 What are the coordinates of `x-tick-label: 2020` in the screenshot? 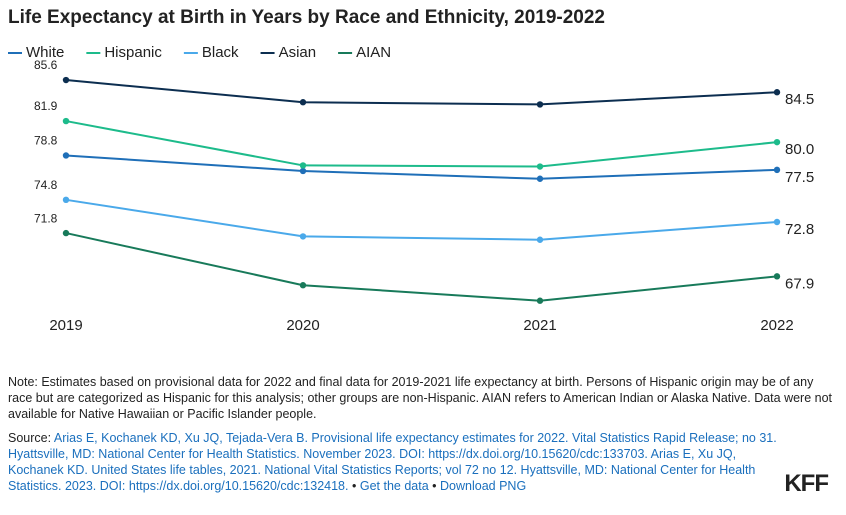 It's located at (302, 325).